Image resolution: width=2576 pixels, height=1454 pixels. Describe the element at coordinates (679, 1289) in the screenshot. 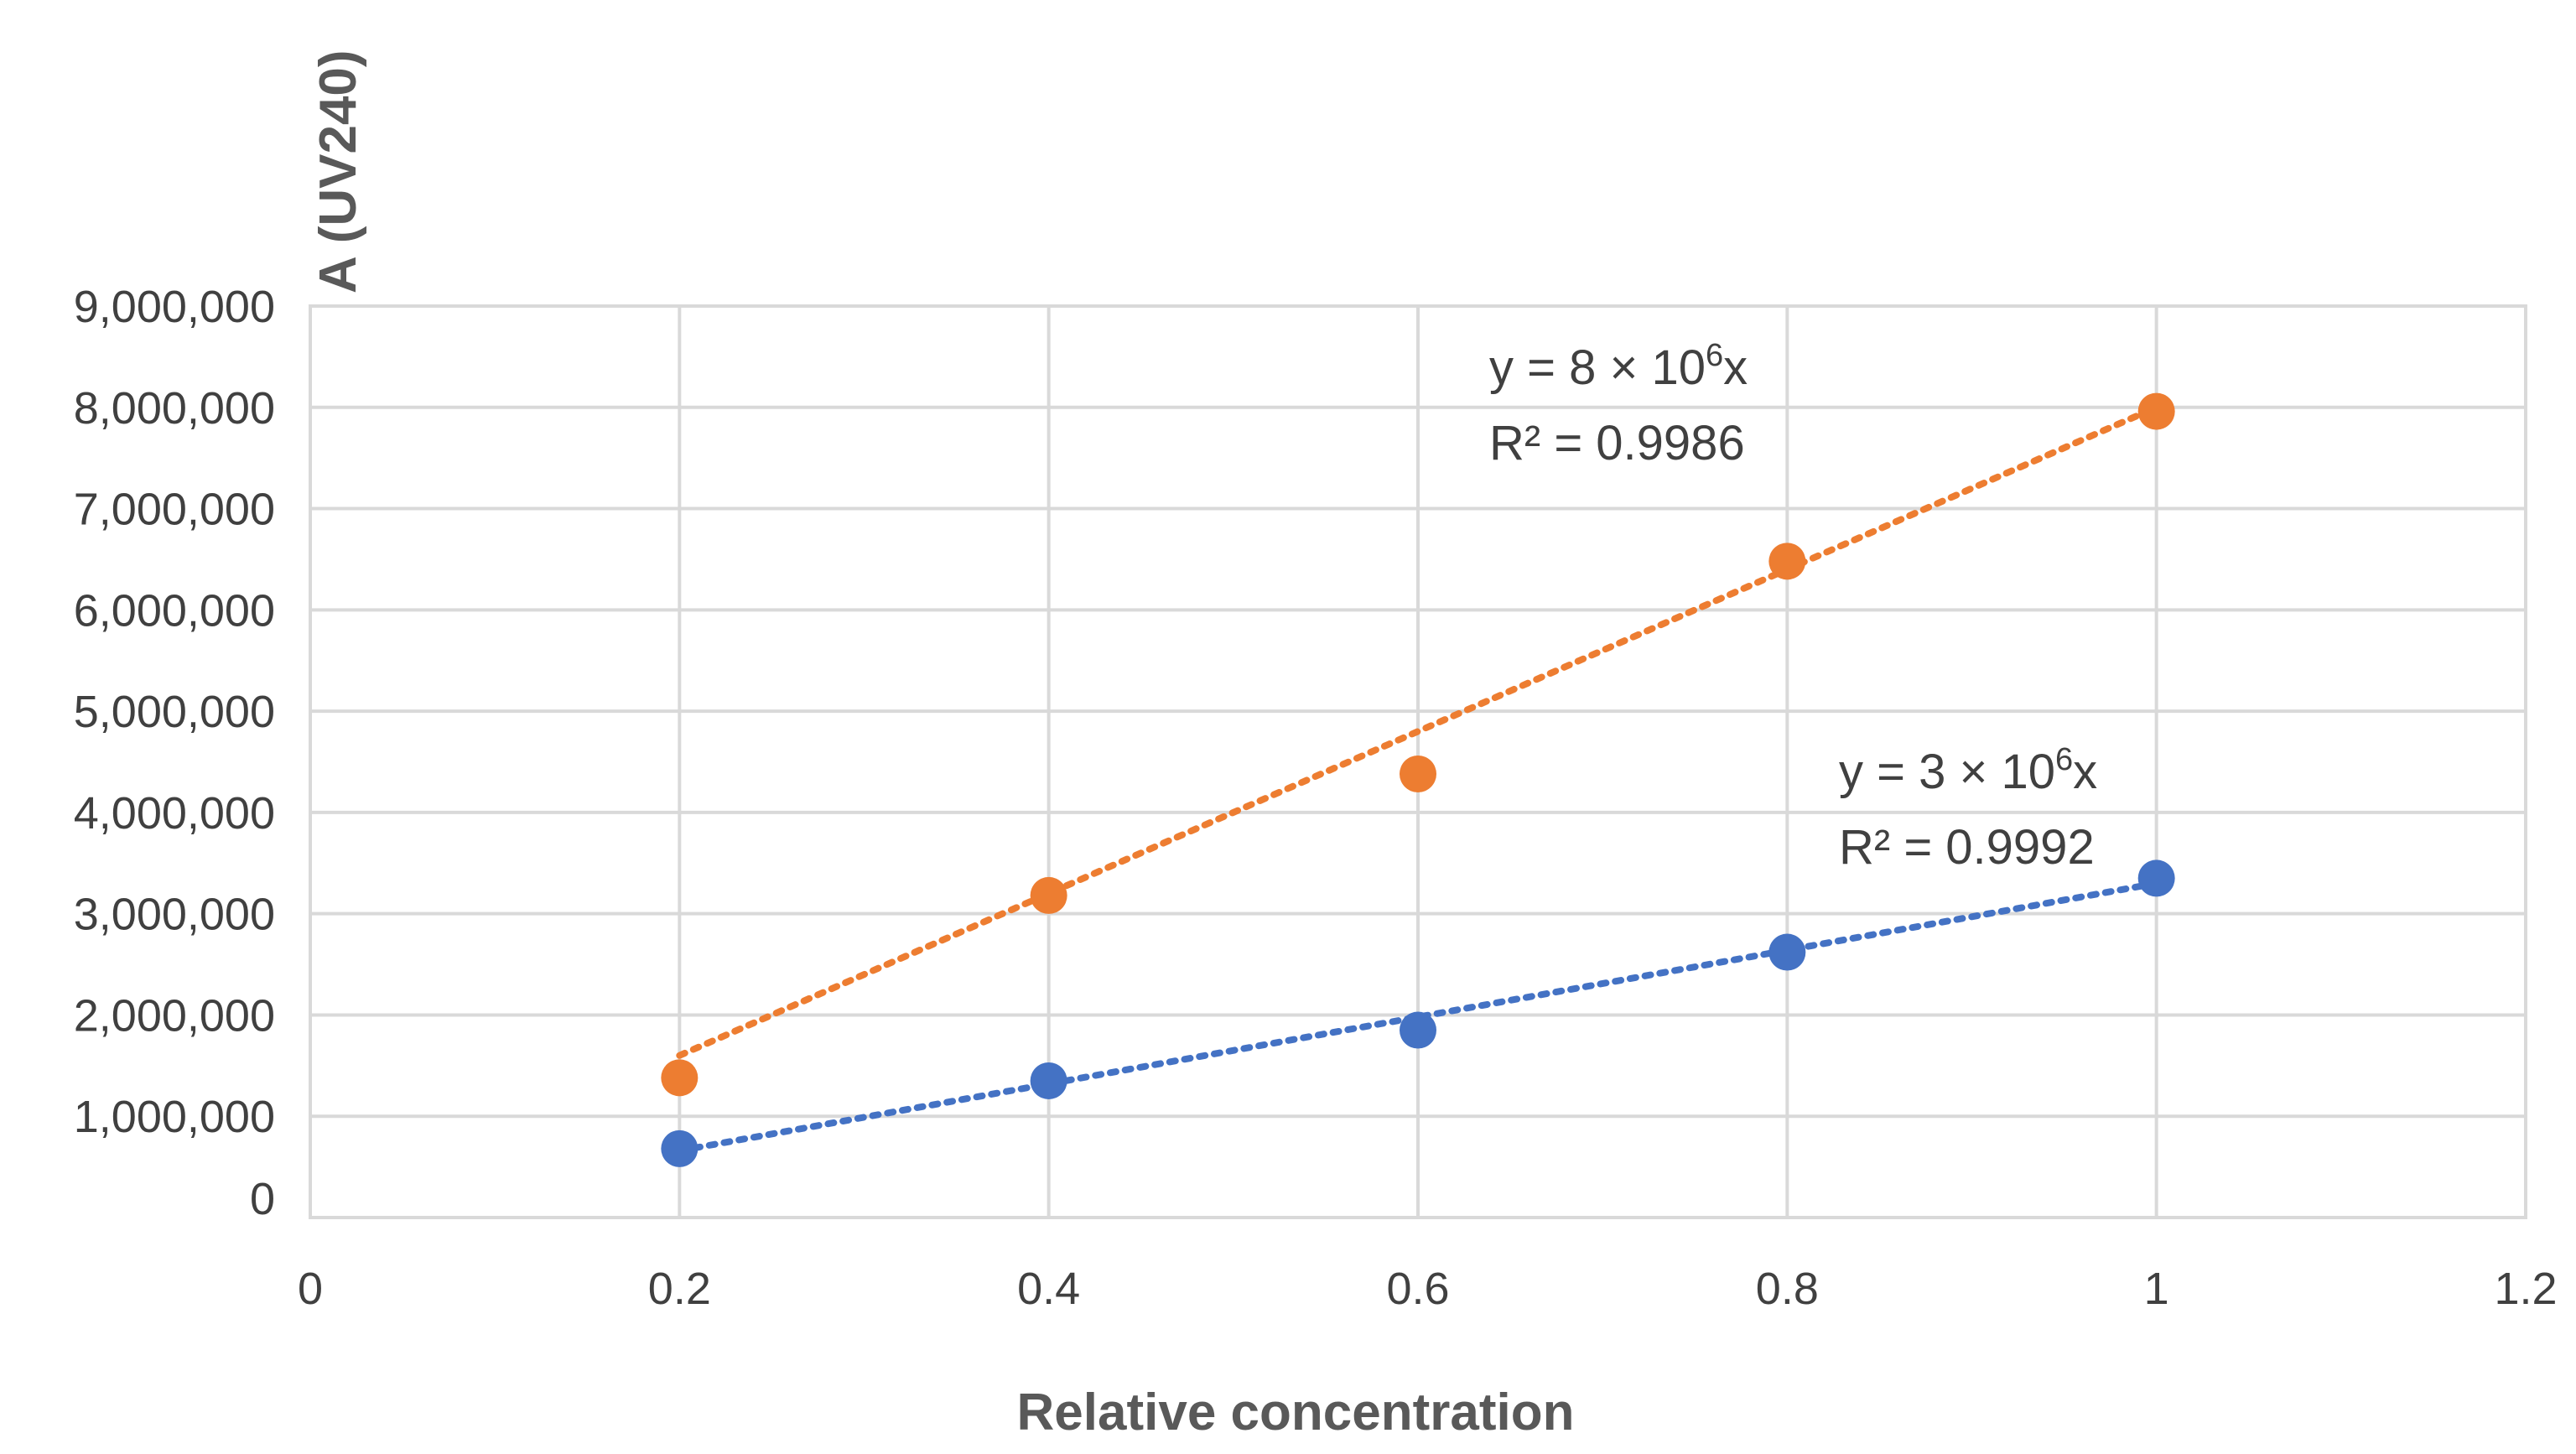

I see `x-tick-label: 0.2` at that location.